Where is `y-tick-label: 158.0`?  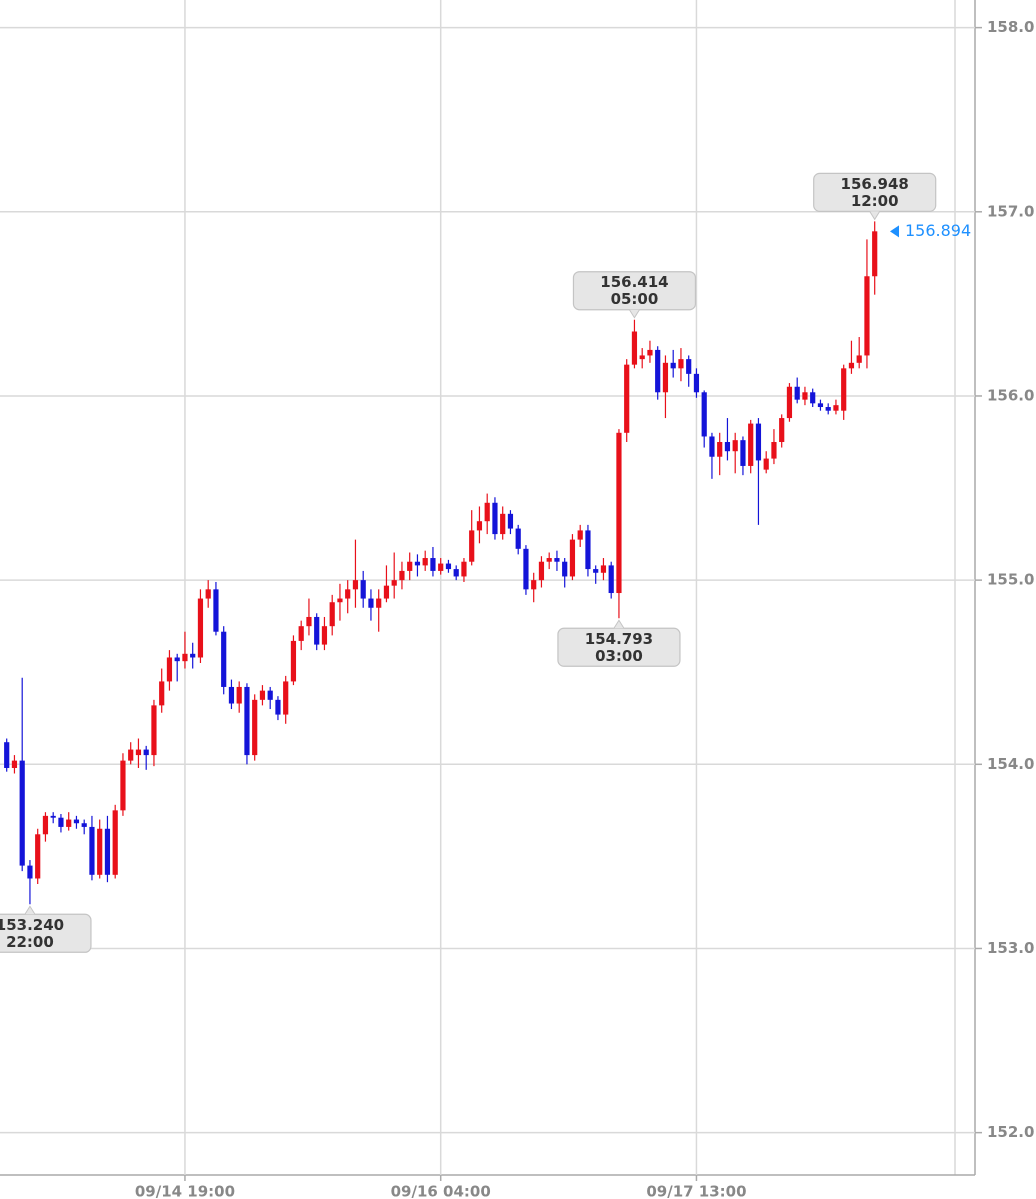
y-tick-label: 158.0 is located at coordinates (1010, 27).